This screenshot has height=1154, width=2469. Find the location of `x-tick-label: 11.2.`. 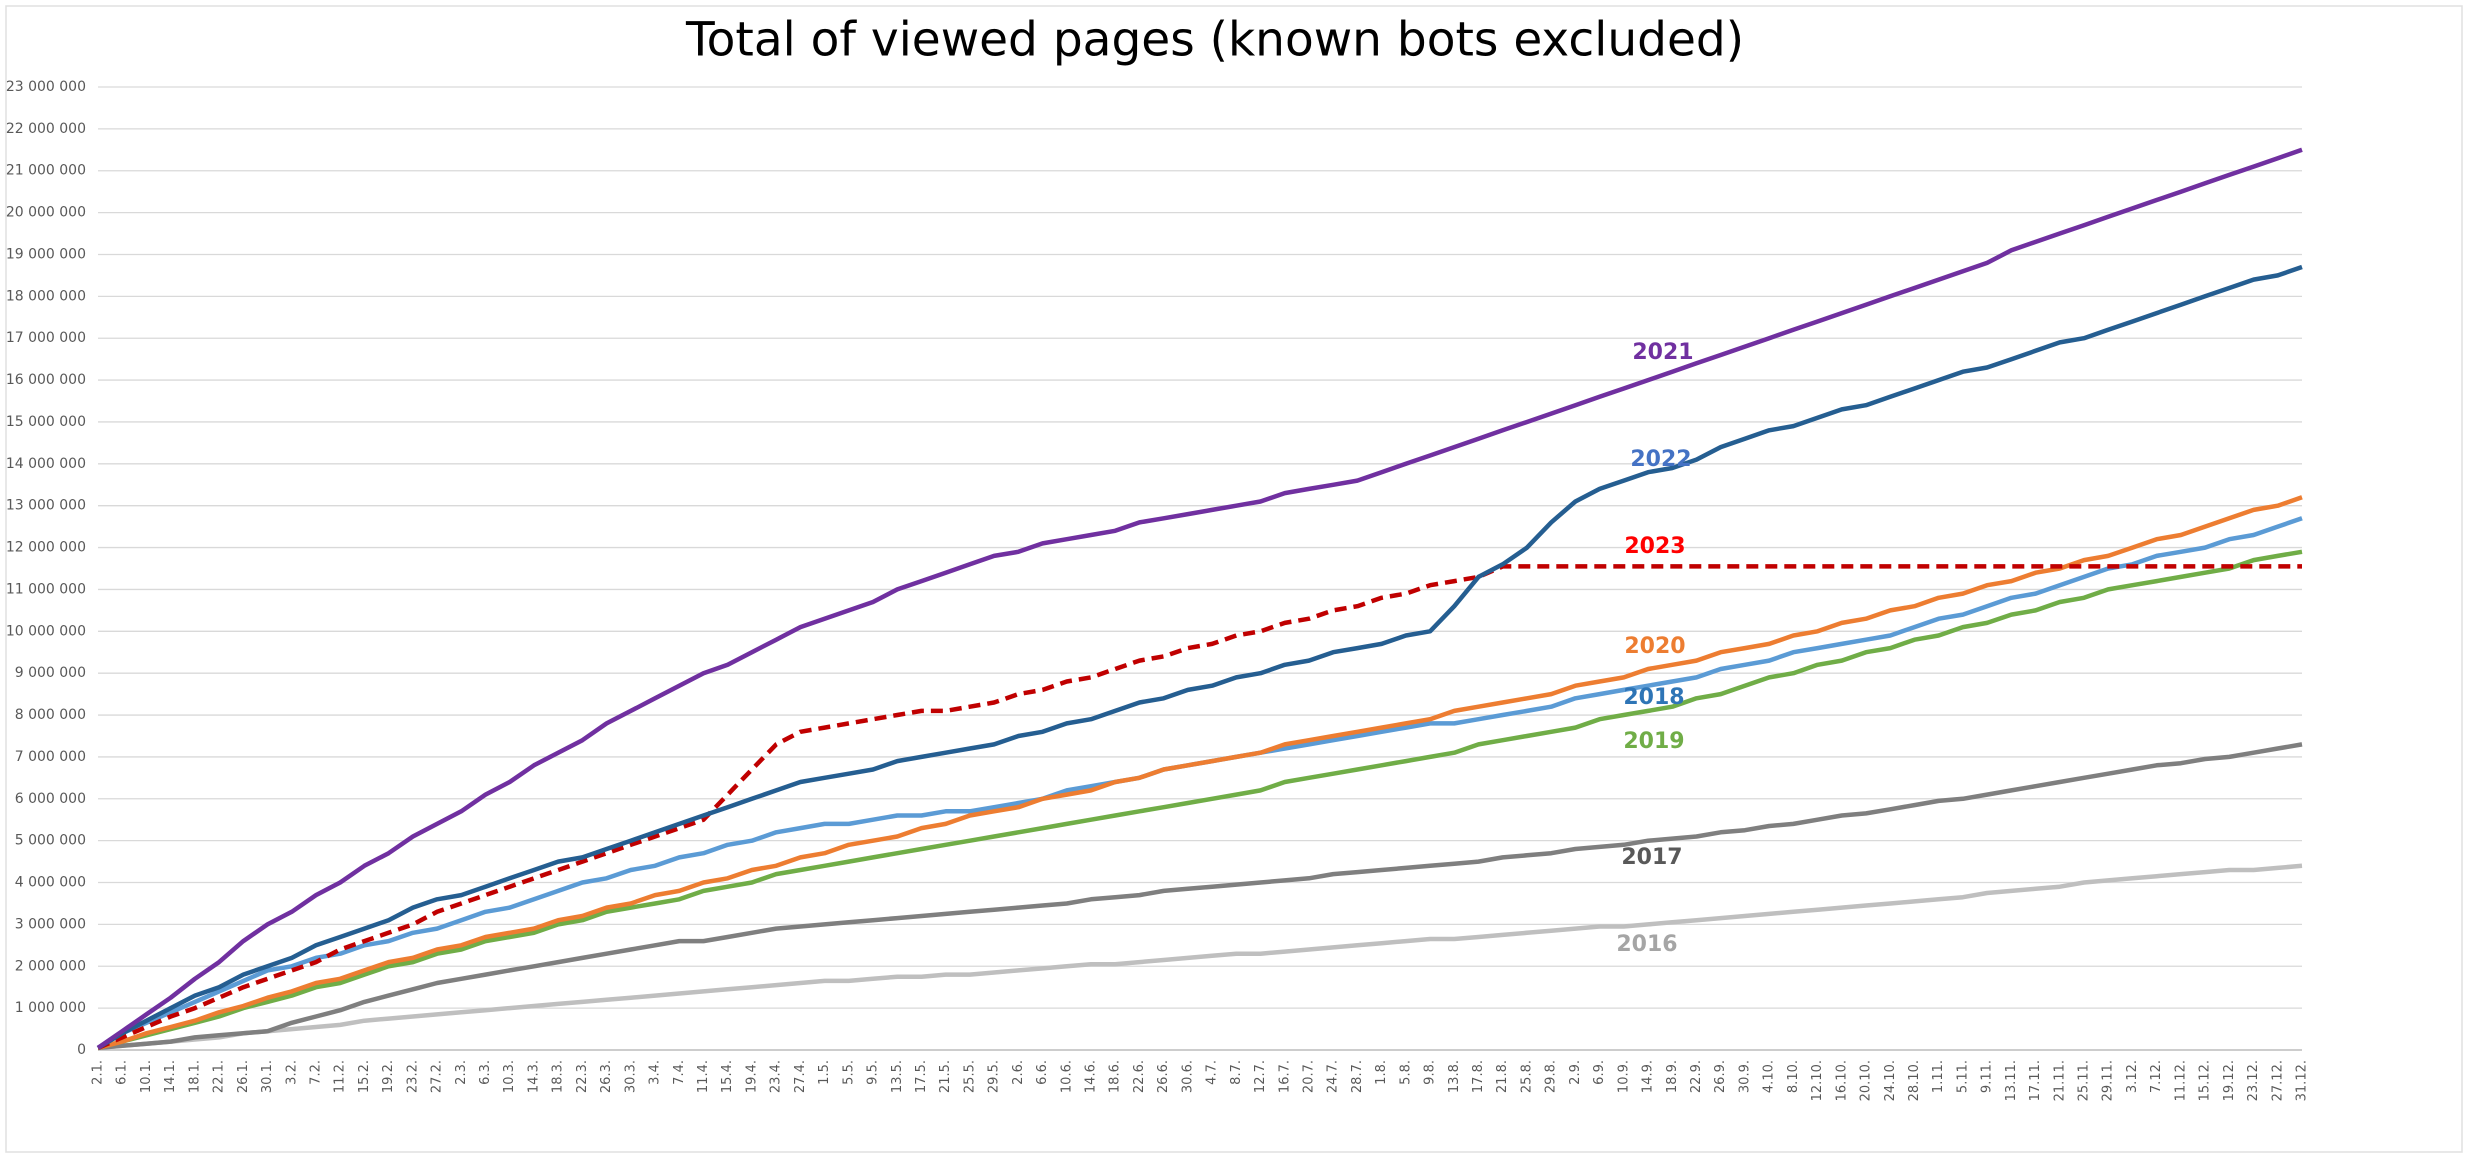

x-tick-label: 11.2. is located at coordinates (340, 1076).